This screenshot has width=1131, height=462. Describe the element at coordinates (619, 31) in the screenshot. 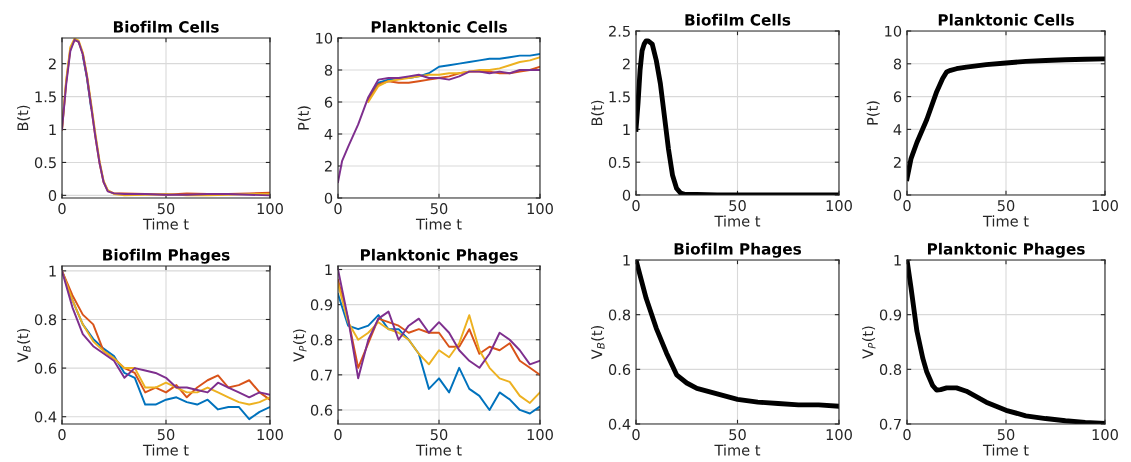

I see `y-tick-label: 2.5` at that location.